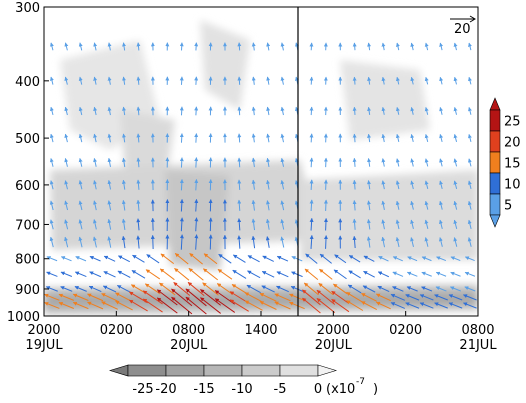 The width and height of the screenshot is (526, 403). I want to click on x-tick-time-label: 1400, so click(260, 330).